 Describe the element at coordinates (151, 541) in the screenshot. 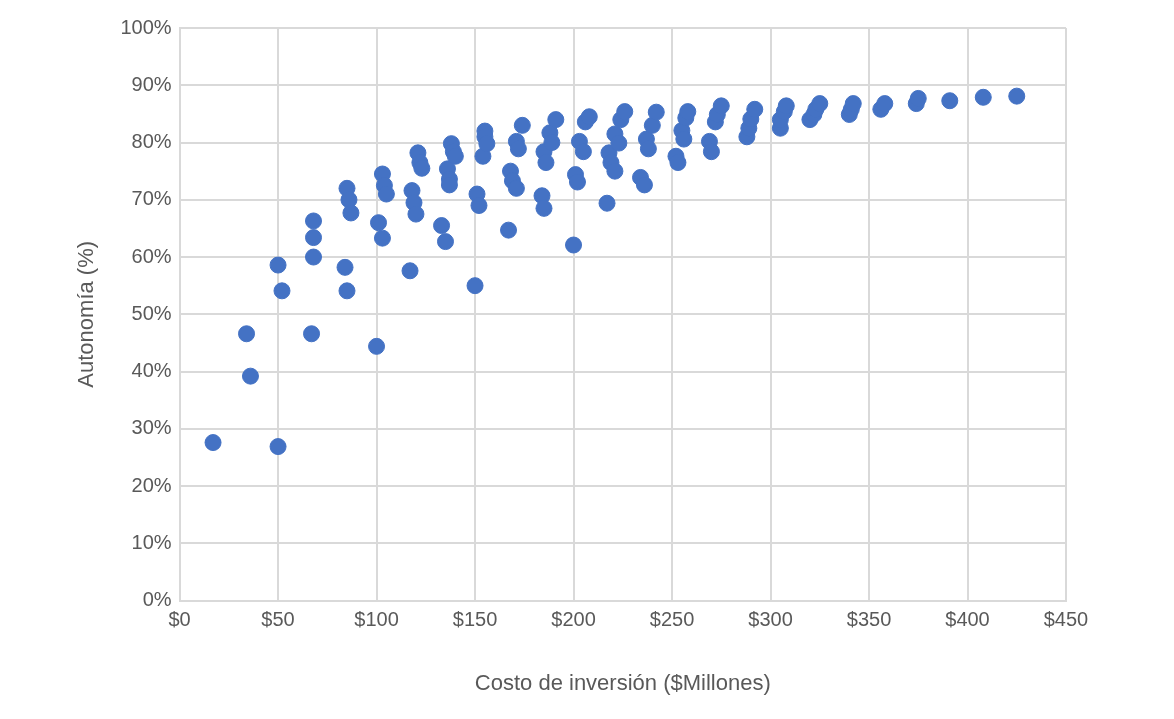

I see `y-tick-label: 10%` at that location.